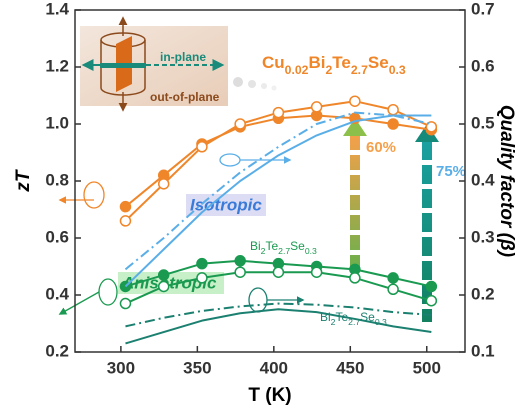 The width and height of the screenshot is (520, 413). Describe the element at coordinates (483, 350) in the screenshot. I see `y2-tick-label: 0.1` at that location.